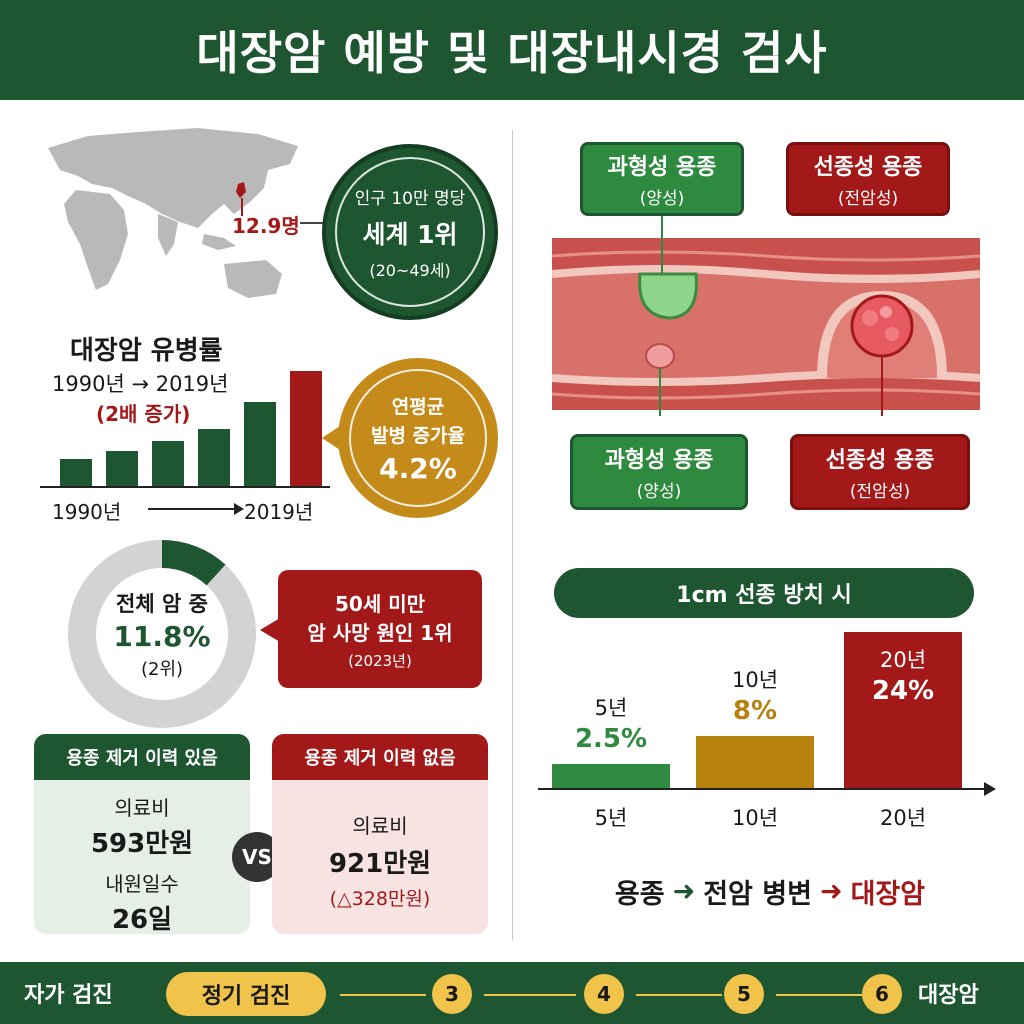 The width and height of the screenshot is (1024, 1024). Describe the element at coordinates (755, 711) in the screenshot. I see `chart-bar-percent: 8%` at that location.